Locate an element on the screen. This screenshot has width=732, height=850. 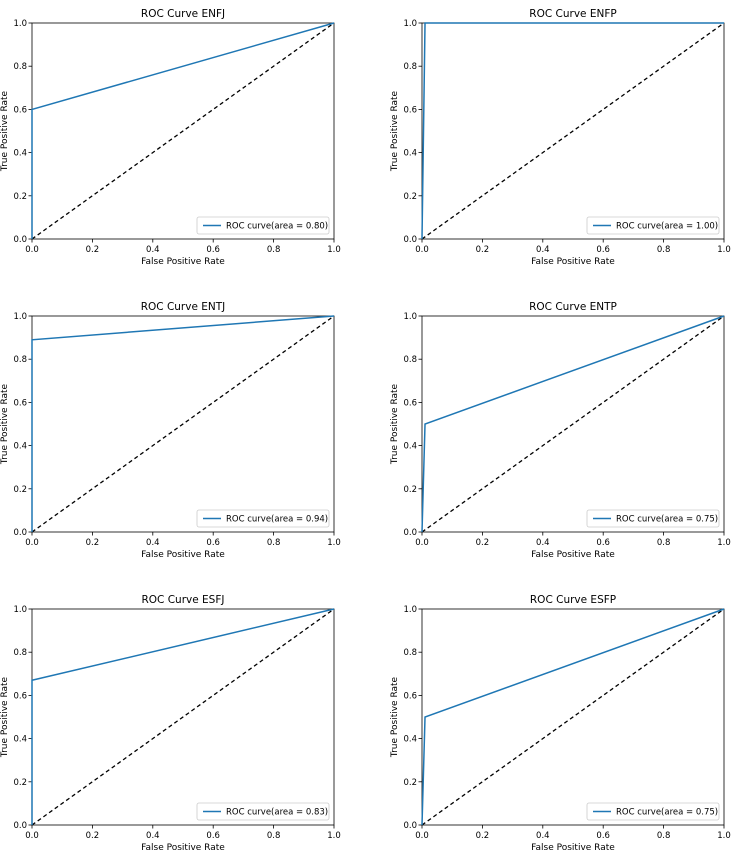
legend-label: ROC curve(area = 1.00) is located at coordinates (667, 227).